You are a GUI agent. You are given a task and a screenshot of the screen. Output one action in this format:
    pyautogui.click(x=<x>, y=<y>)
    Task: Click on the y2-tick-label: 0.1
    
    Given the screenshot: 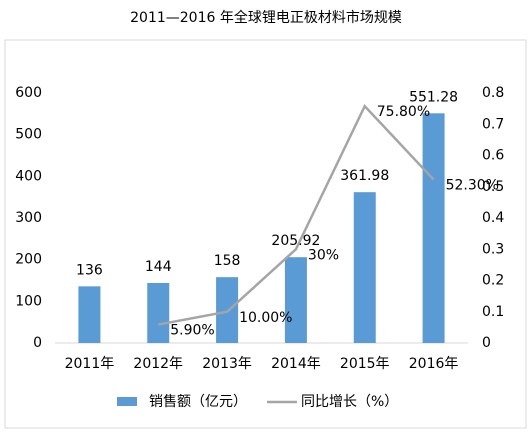 What is the action you would take?
    pyautogui.click(x=493, y=312)
    